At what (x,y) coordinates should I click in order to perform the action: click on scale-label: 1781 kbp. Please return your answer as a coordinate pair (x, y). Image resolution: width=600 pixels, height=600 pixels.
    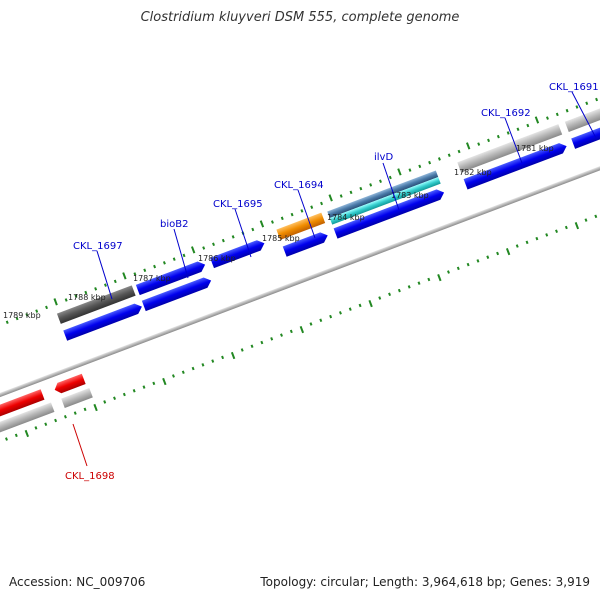
    Looking at the image, I should click on (535, 148).